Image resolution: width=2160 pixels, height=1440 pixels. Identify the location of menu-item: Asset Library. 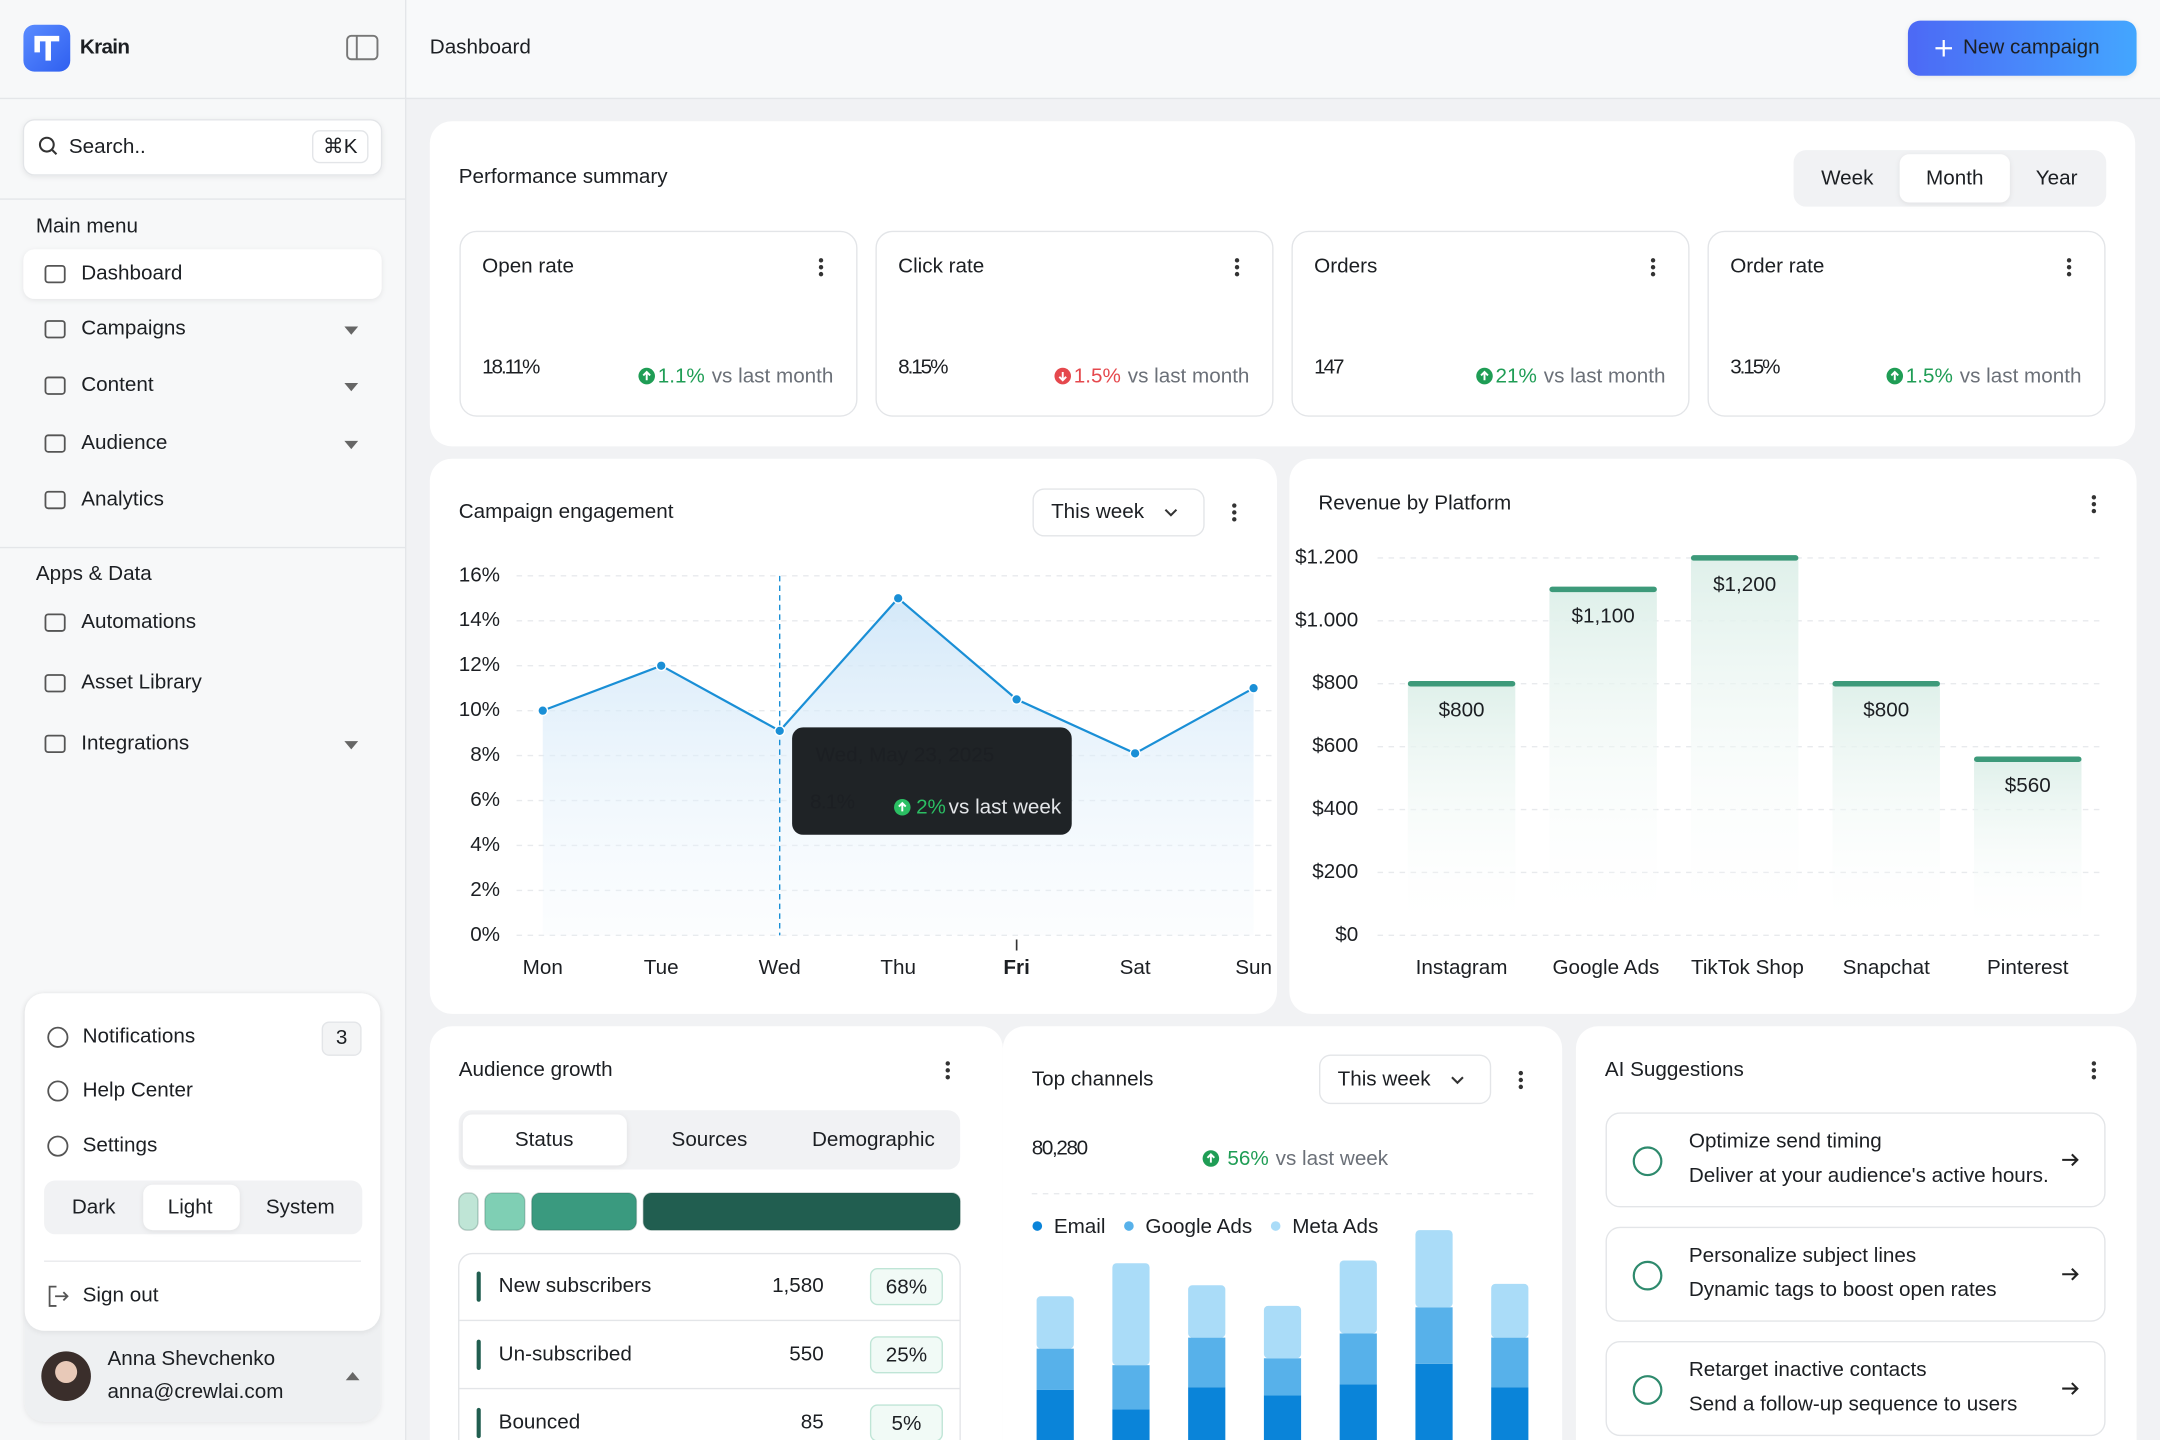
(123, 682).